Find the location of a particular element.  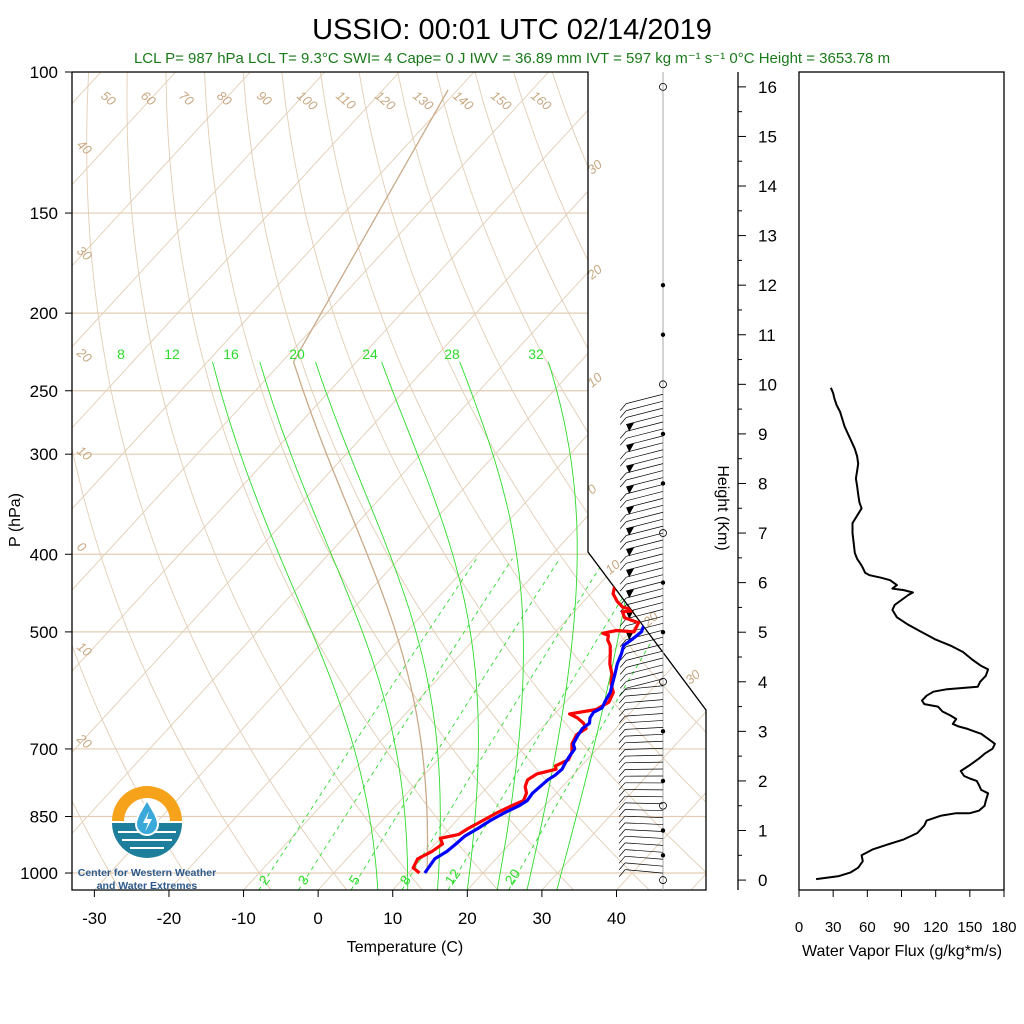

height-tick-label: 2 is located at coordinates (762, 781).